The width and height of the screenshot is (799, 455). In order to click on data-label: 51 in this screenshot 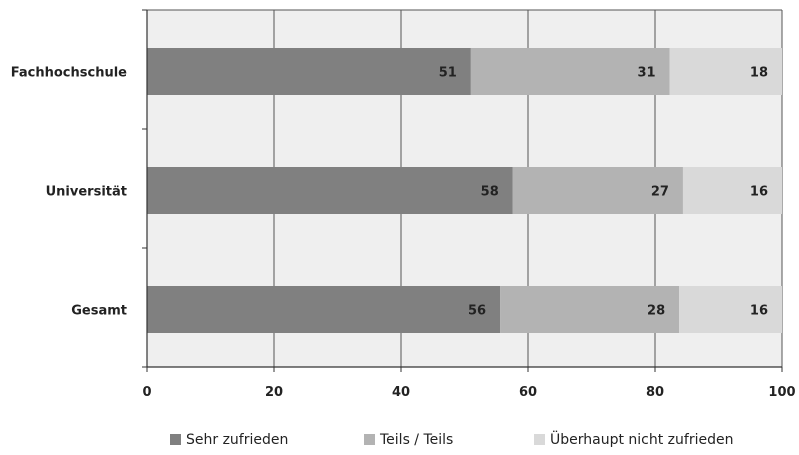, I will do `click(448, 73)`.